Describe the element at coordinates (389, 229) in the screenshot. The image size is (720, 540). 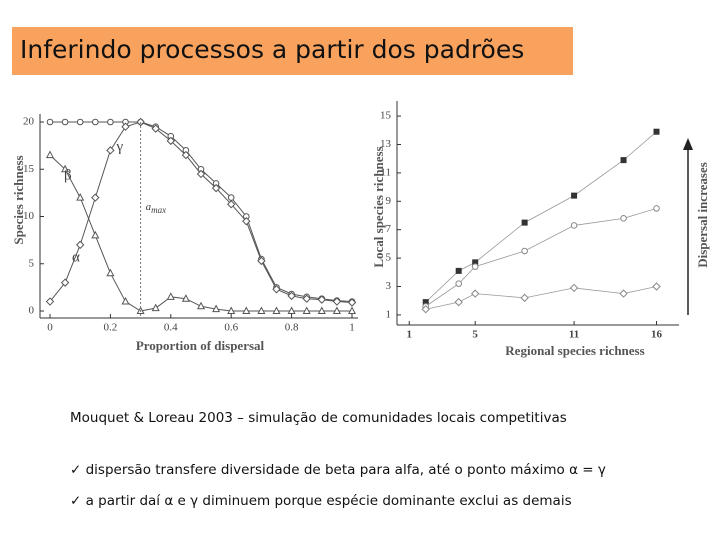
I see `y-tick-label: 7` at that location.